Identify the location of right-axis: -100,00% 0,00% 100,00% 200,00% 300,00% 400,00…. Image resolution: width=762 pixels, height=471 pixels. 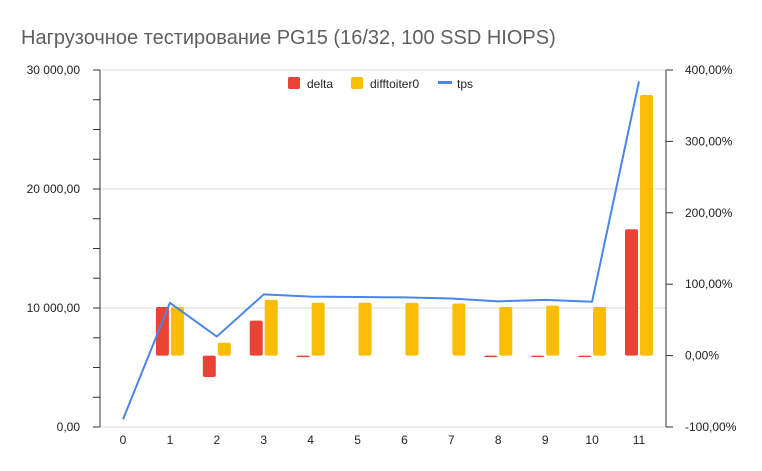
(701, 248).